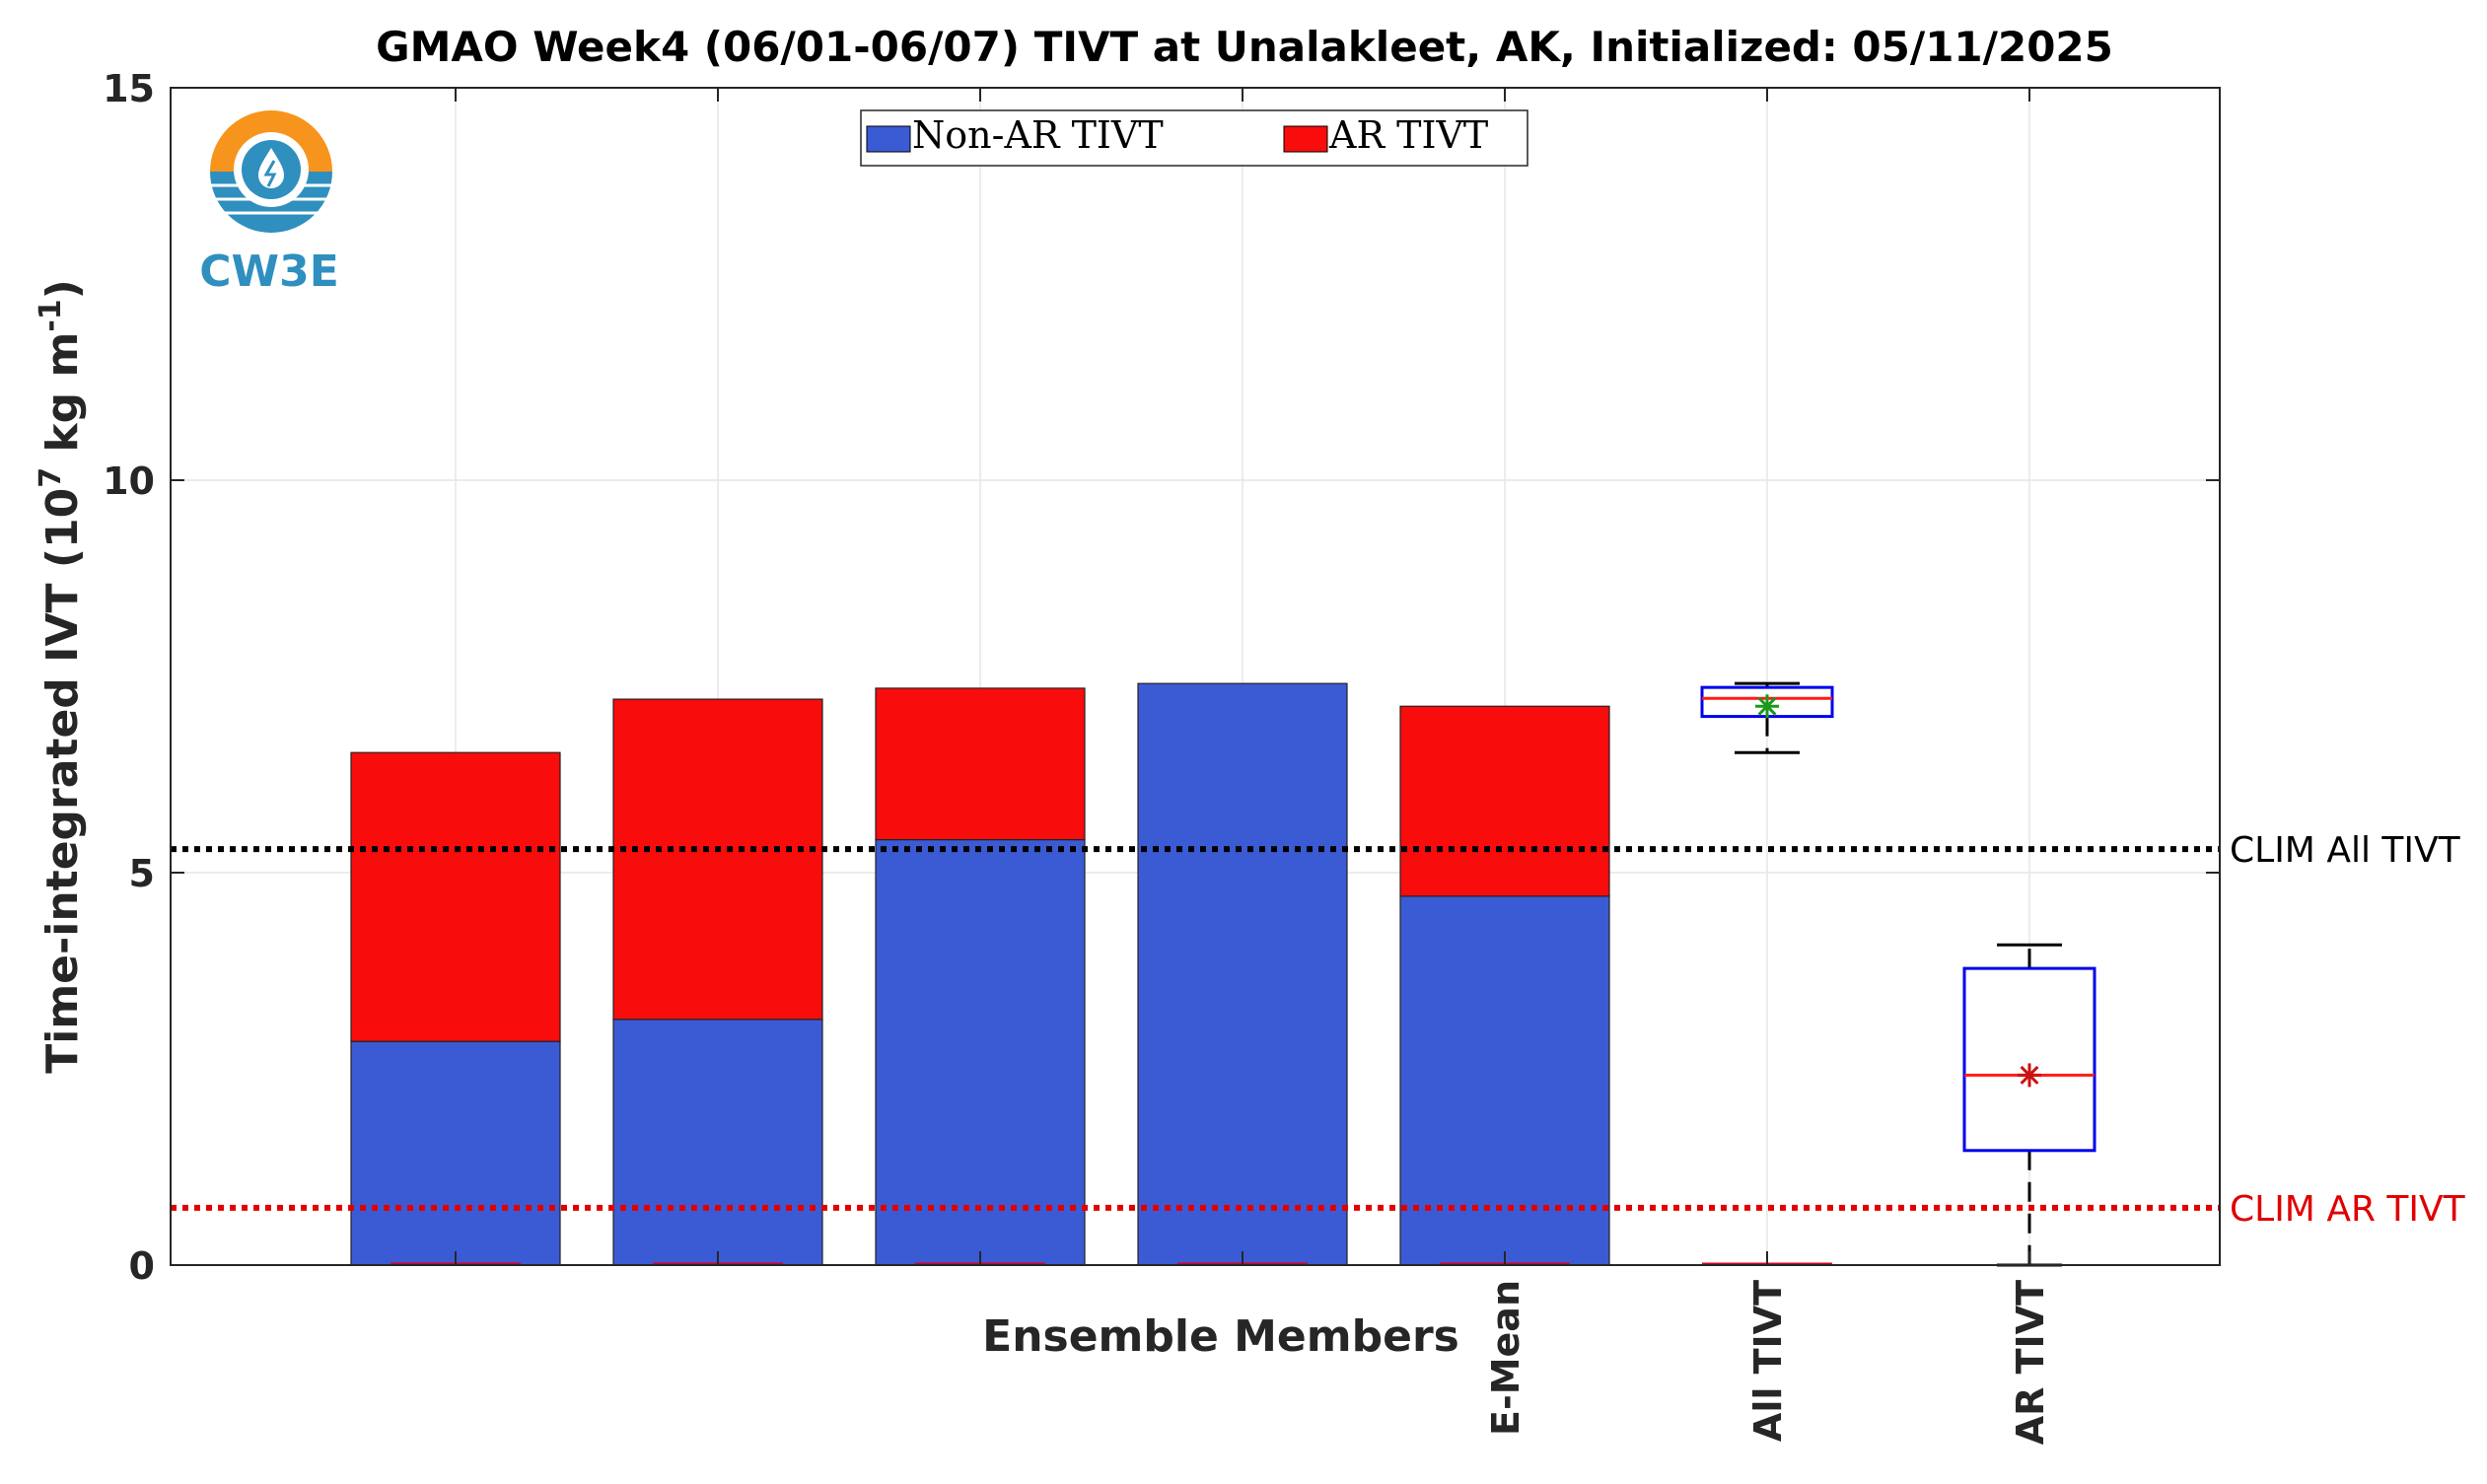 The width and height of the screenshot is (2487, 1484). I want to click on x-tick-label-ar-tivt: AR TIVT, so click(2030, 1362).